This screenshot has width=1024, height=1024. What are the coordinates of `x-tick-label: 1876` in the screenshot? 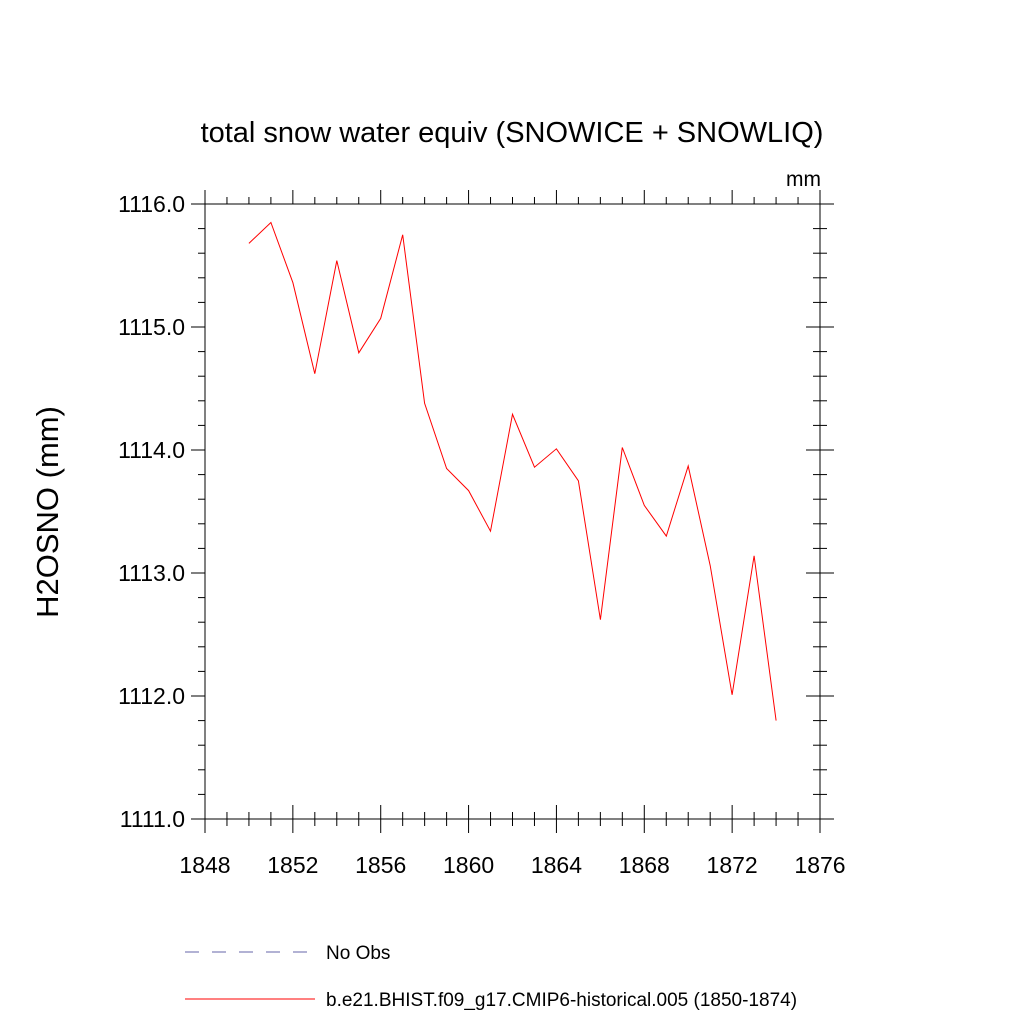 It's located at (819, 865).